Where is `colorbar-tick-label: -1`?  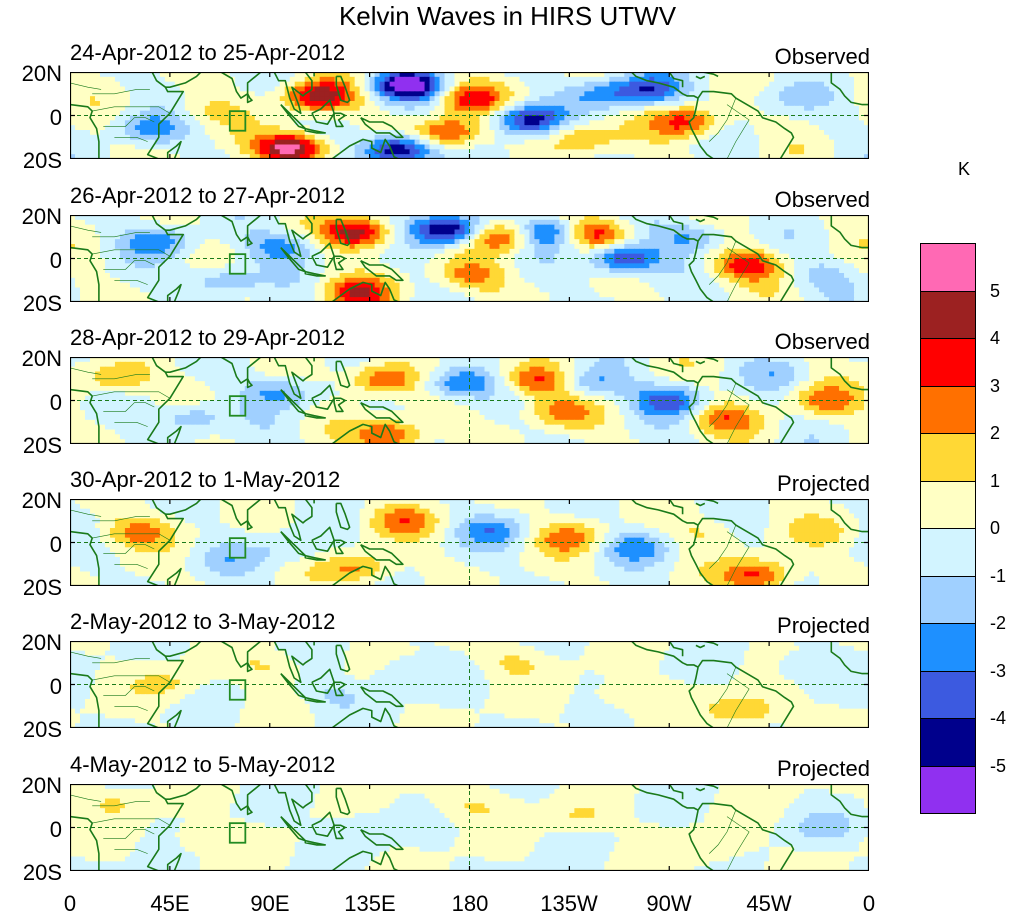
colorbar-tick-label: -1 is located at coordinates (998, 575).